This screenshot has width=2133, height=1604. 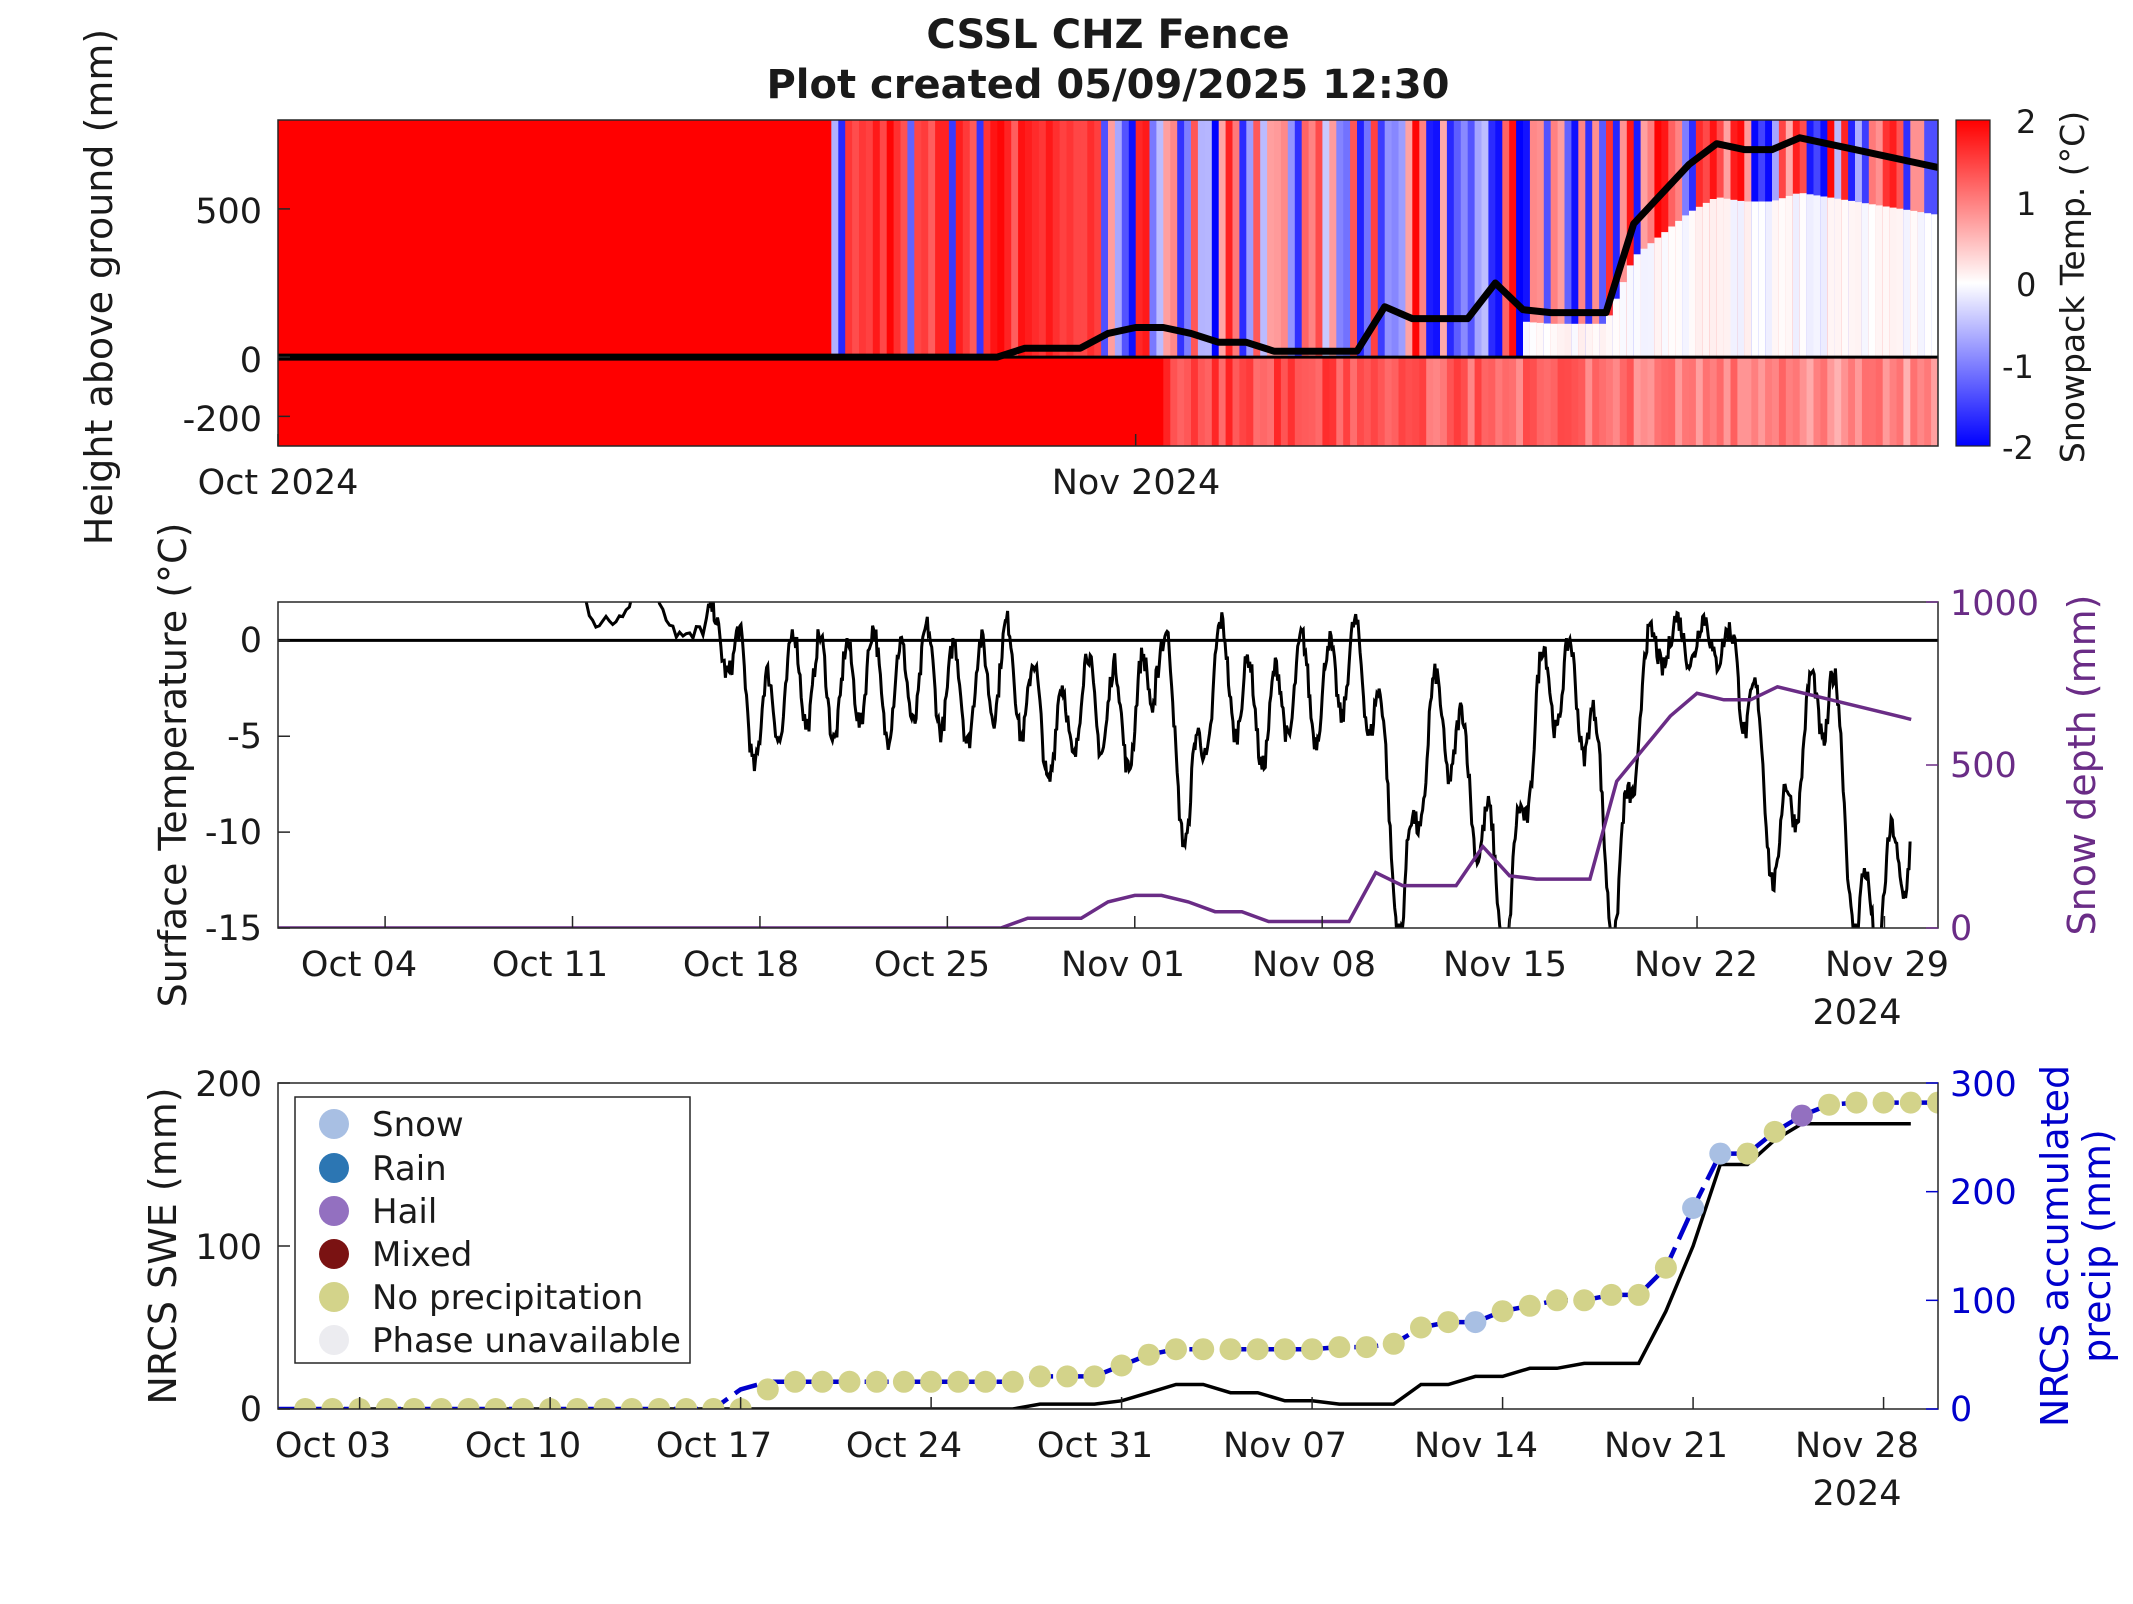 What do you see at coordinates (1123, 965) in the screenshot?
I see `panel2-xtick-nov01: Nov 01` at bounding box center [1123, 965].